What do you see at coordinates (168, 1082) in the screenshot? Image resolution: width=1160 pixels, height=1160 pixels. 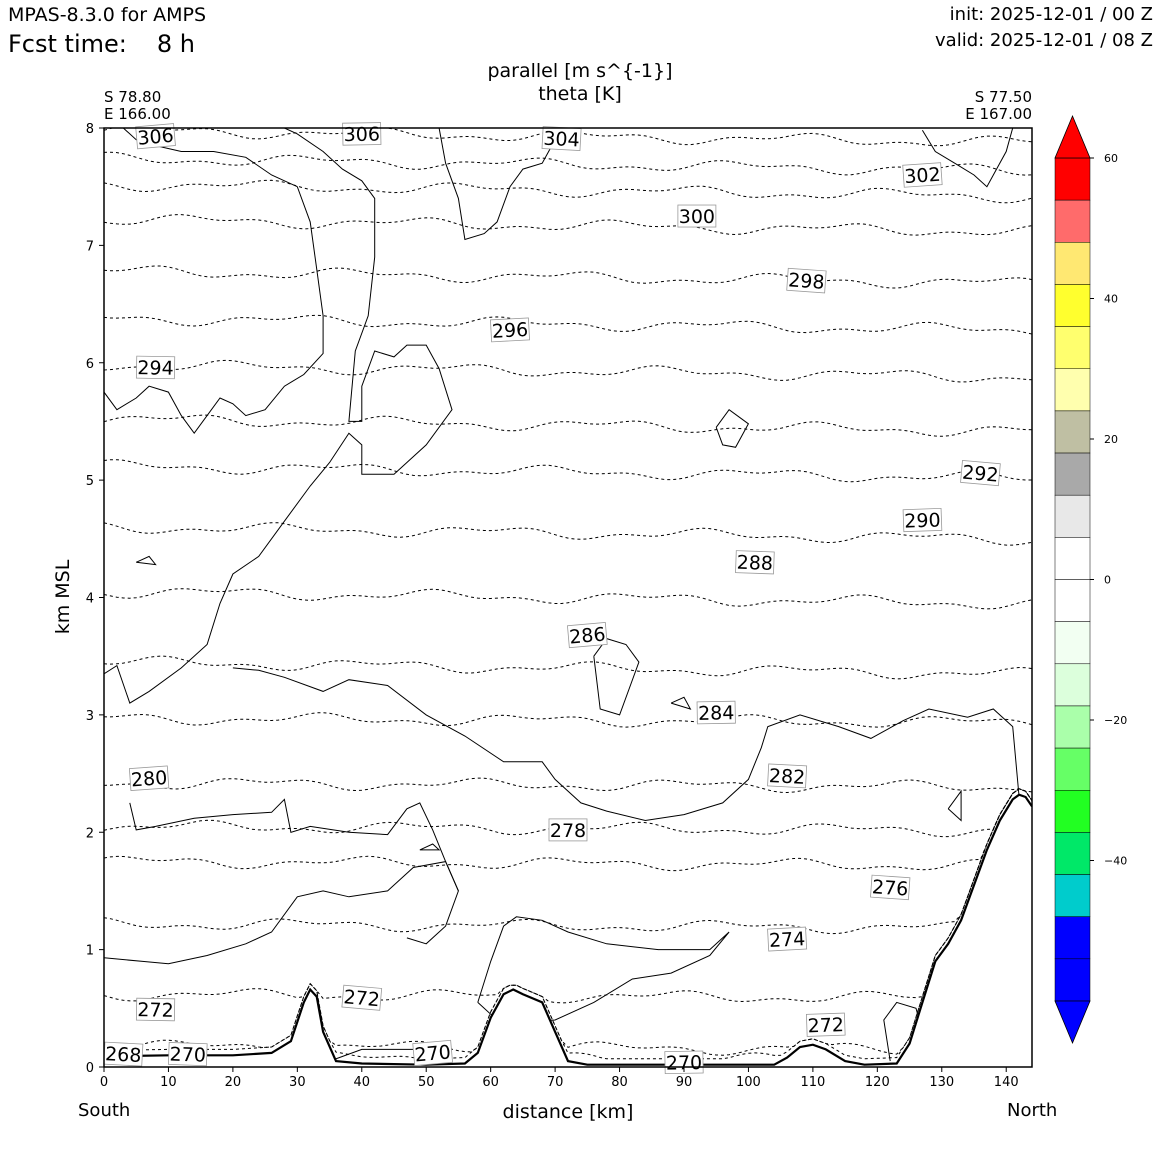 I see `x-tick-label: 10` at bounding box center [168, 1082].